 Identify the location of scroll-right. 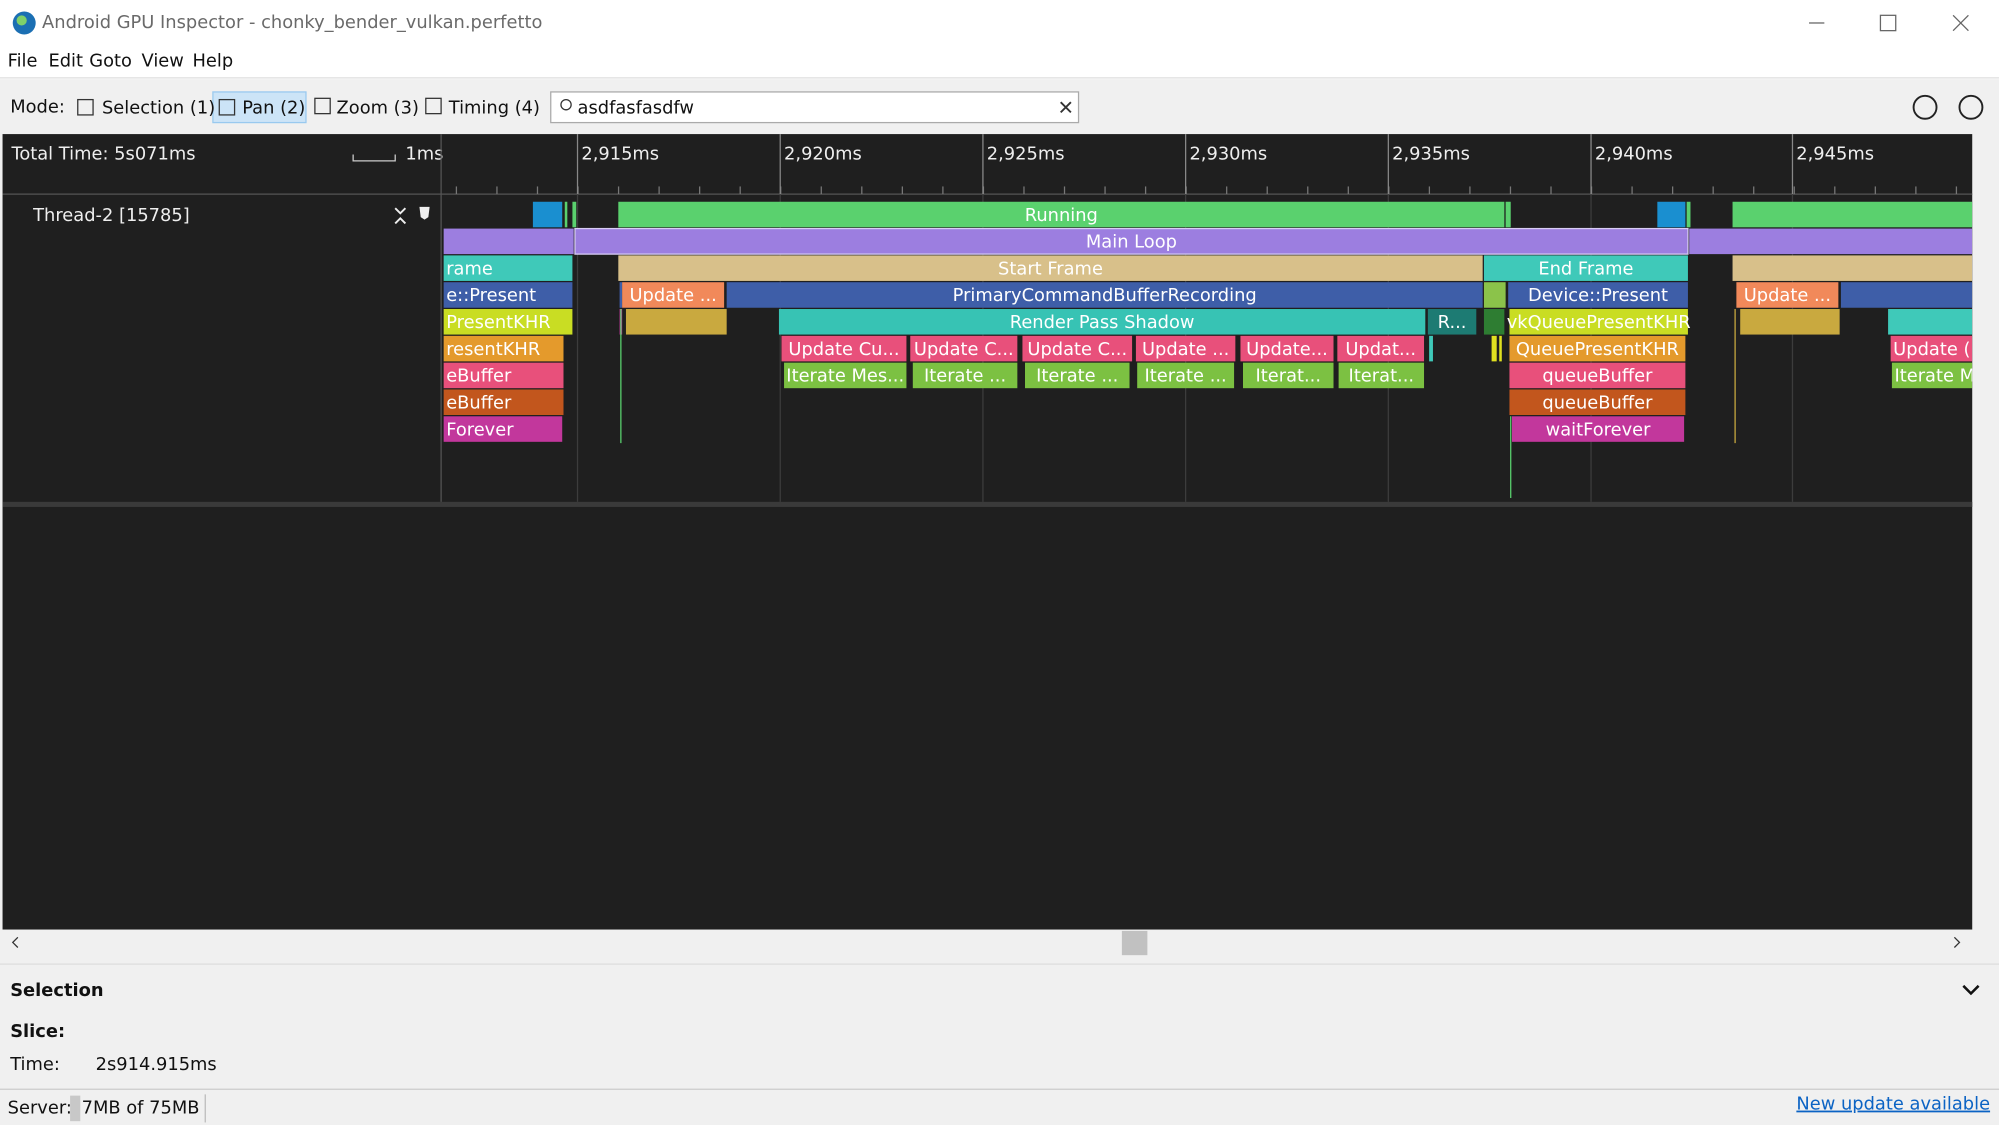
(1957, 942).